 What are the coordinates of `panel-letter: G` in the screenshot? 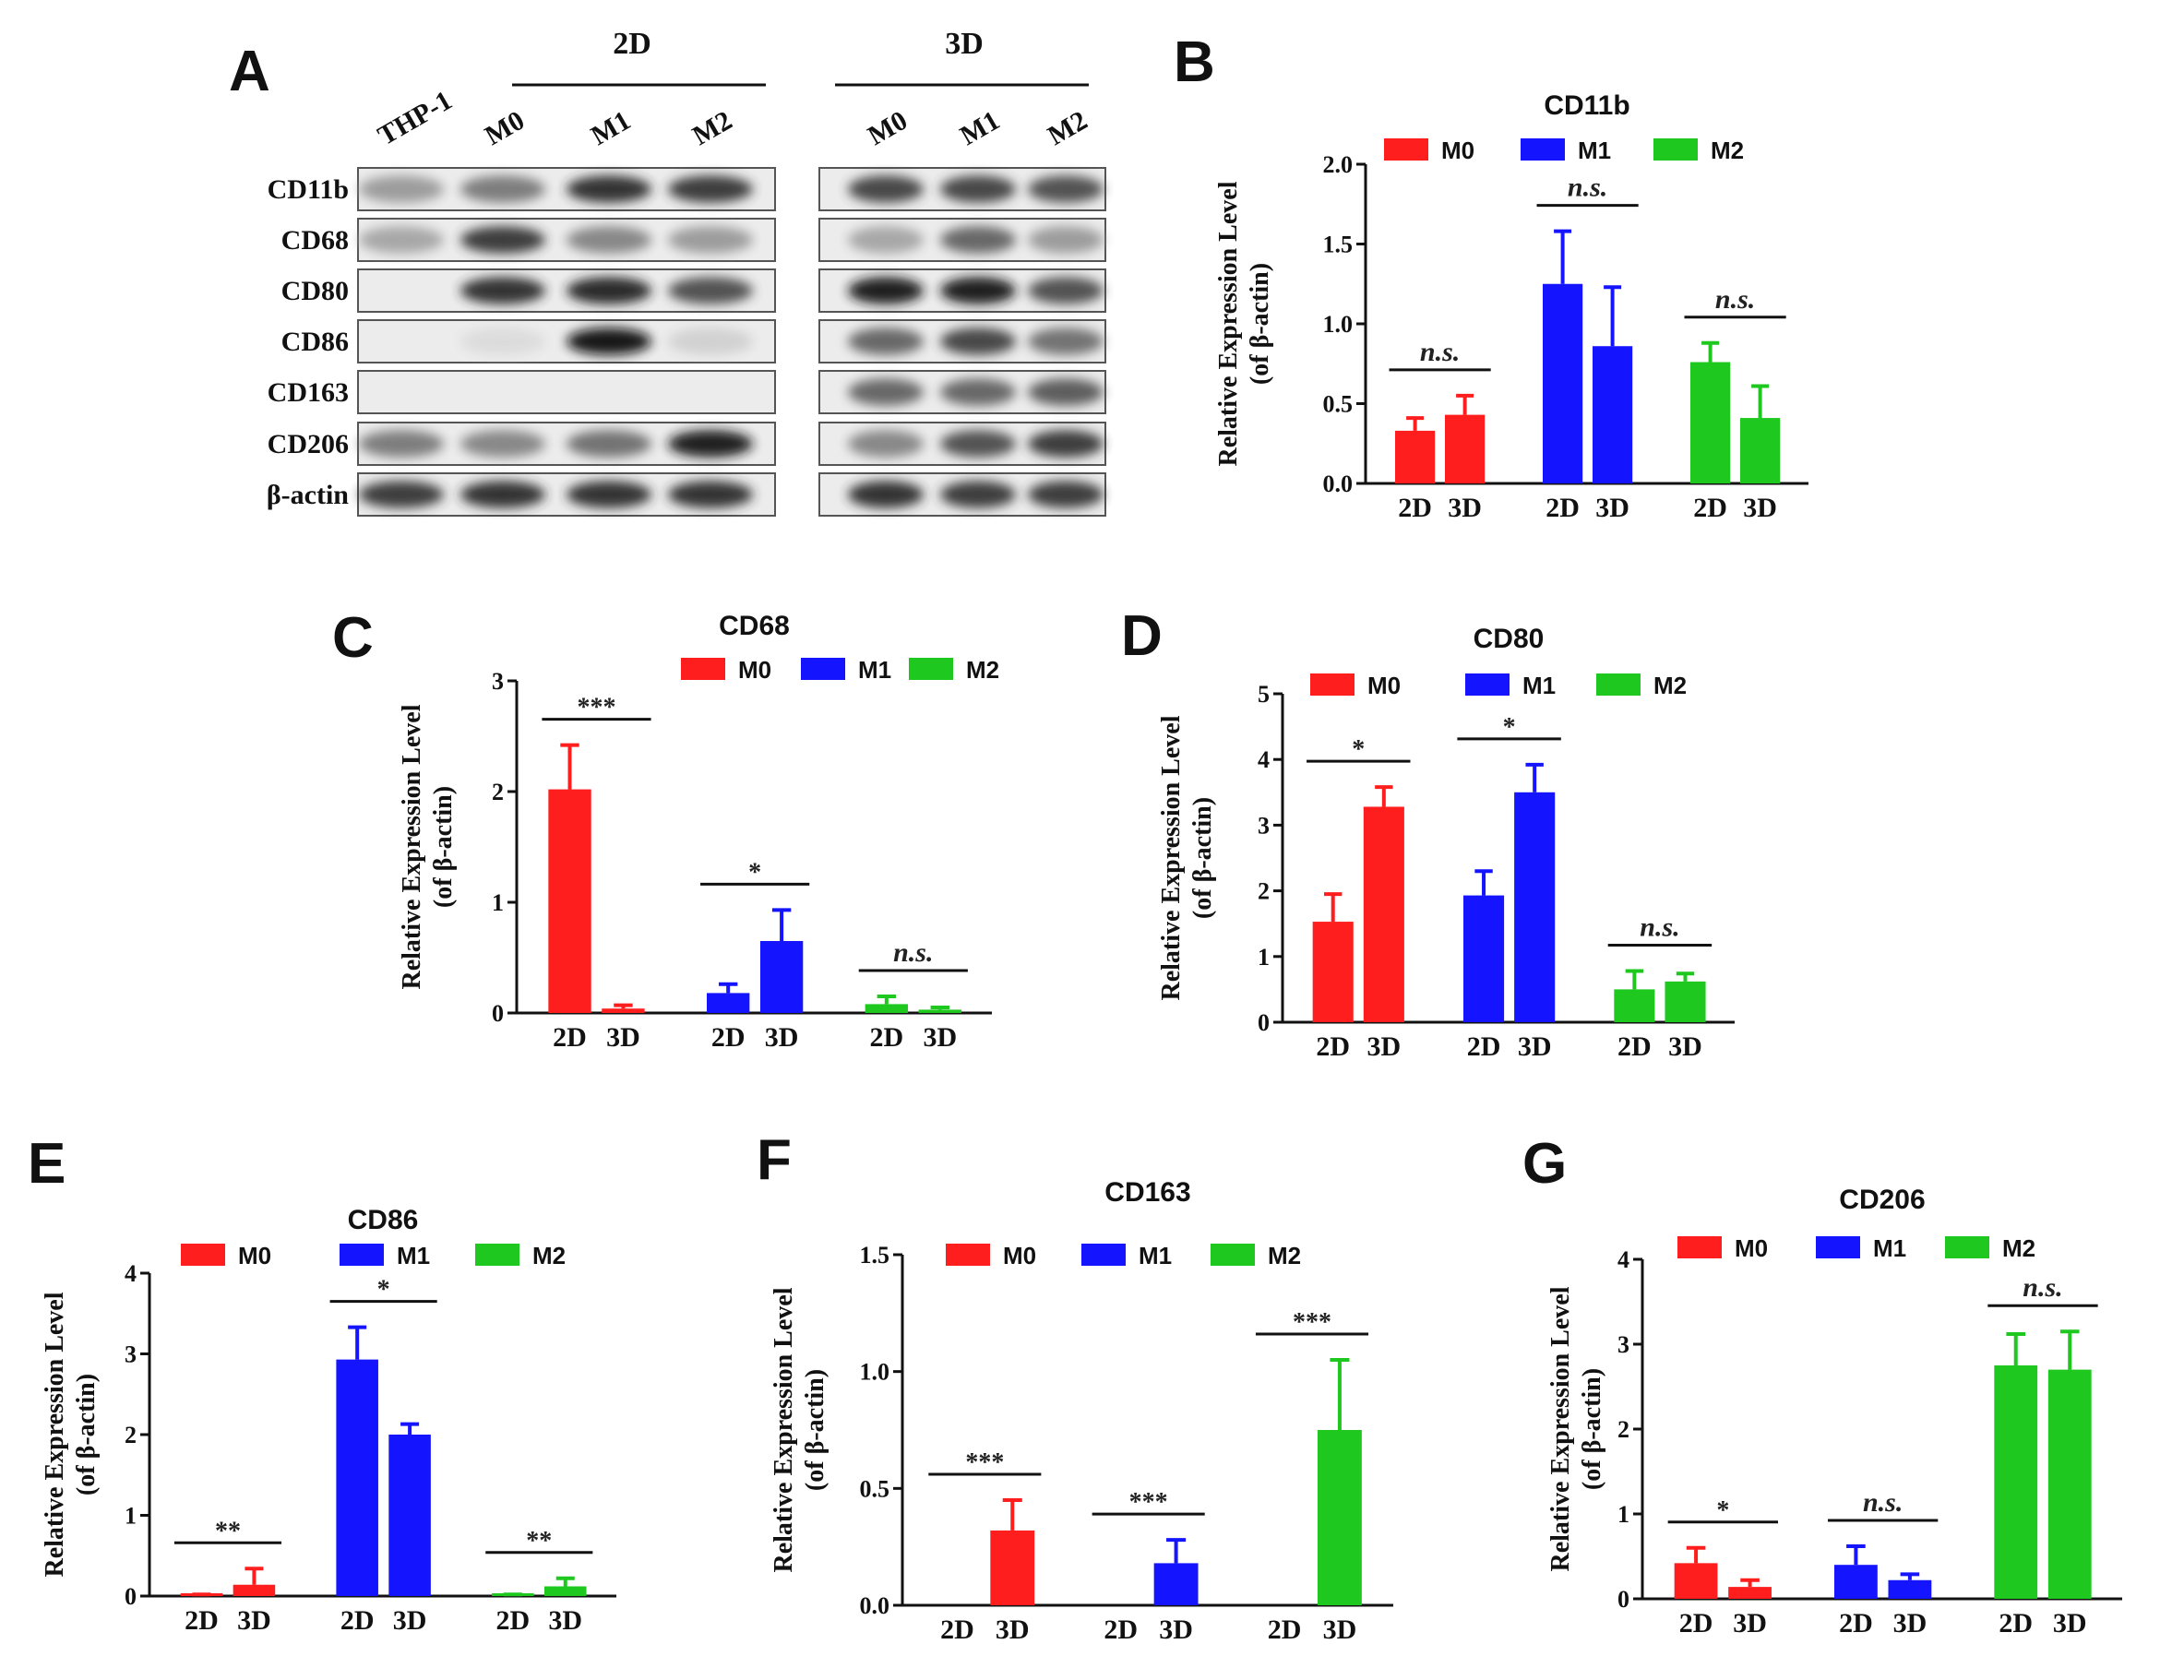 It's located at (1544, 1164).